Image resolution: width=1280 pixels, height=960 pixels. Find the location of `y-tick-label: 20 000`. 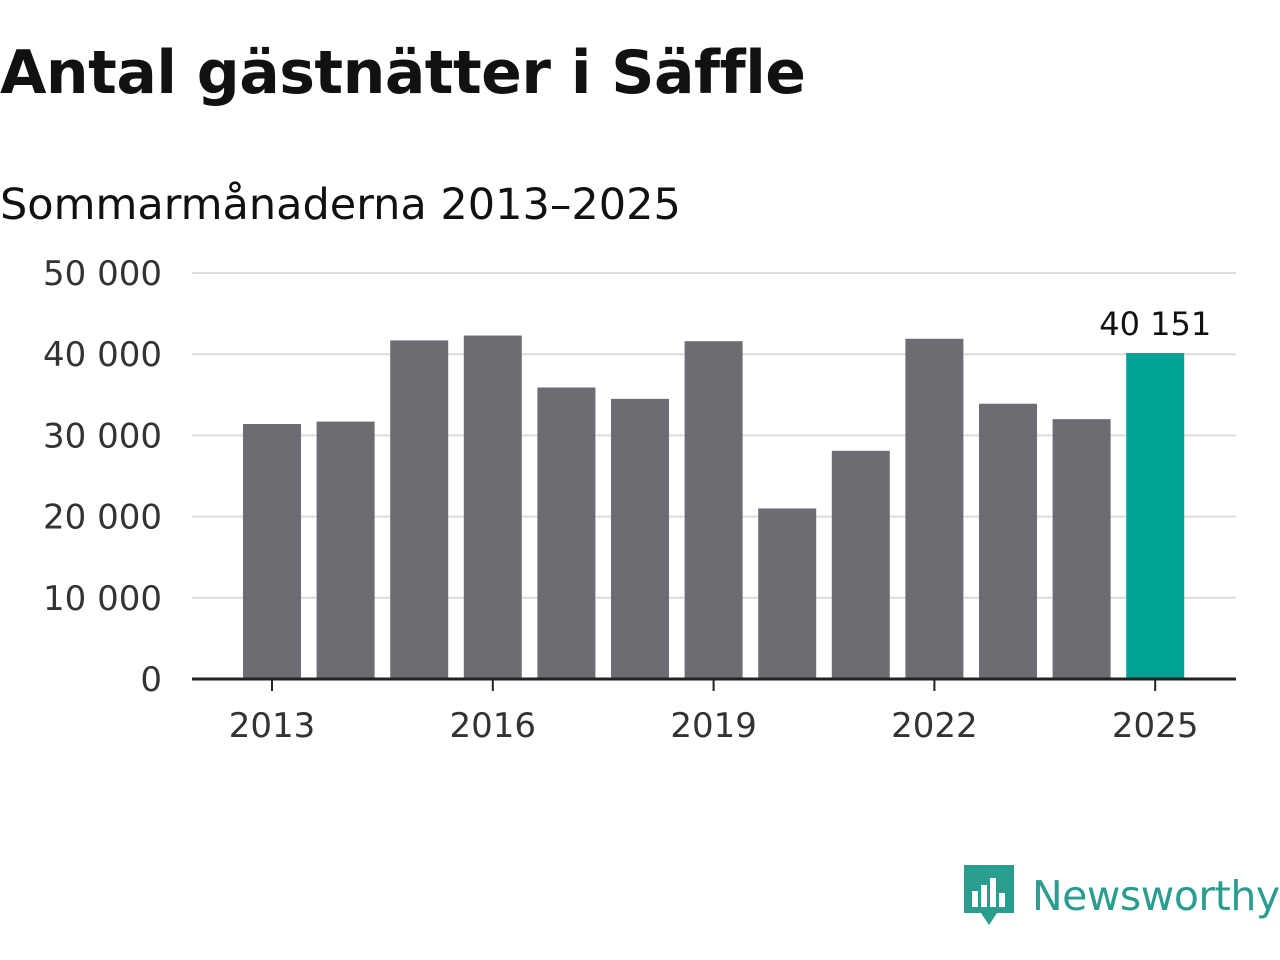

y-tick-label: 20 000 is located at coordinates (102, 518).